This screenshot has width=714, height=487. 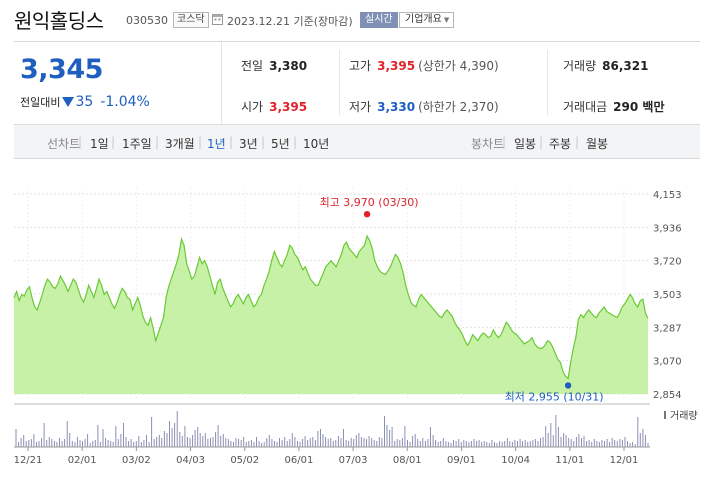 I want to click on low-value: 3,330, so click(x=396, y=107).